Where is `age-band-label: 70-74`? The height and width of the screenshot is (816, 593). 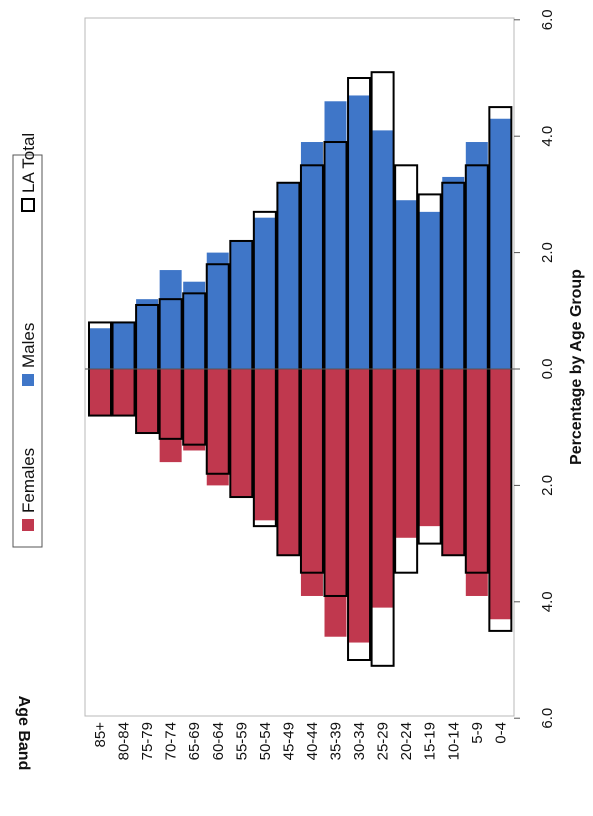
age-band-label: 70-74 is located at coordinates (171, 741).